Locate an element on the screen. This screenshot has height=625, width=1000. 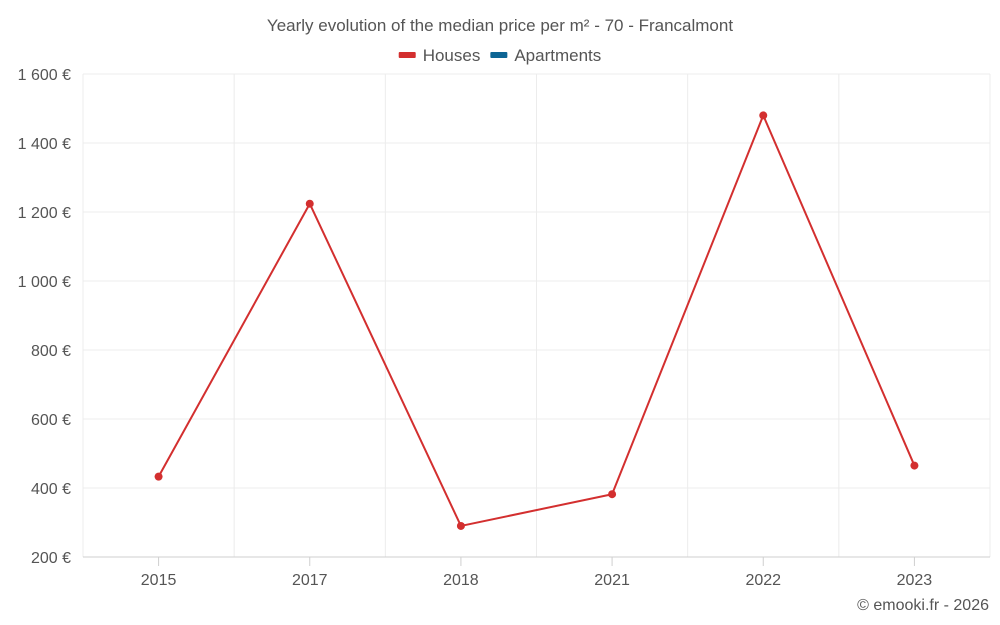
legend-item-apartments: Apartments is located at coordinates (545, 55).